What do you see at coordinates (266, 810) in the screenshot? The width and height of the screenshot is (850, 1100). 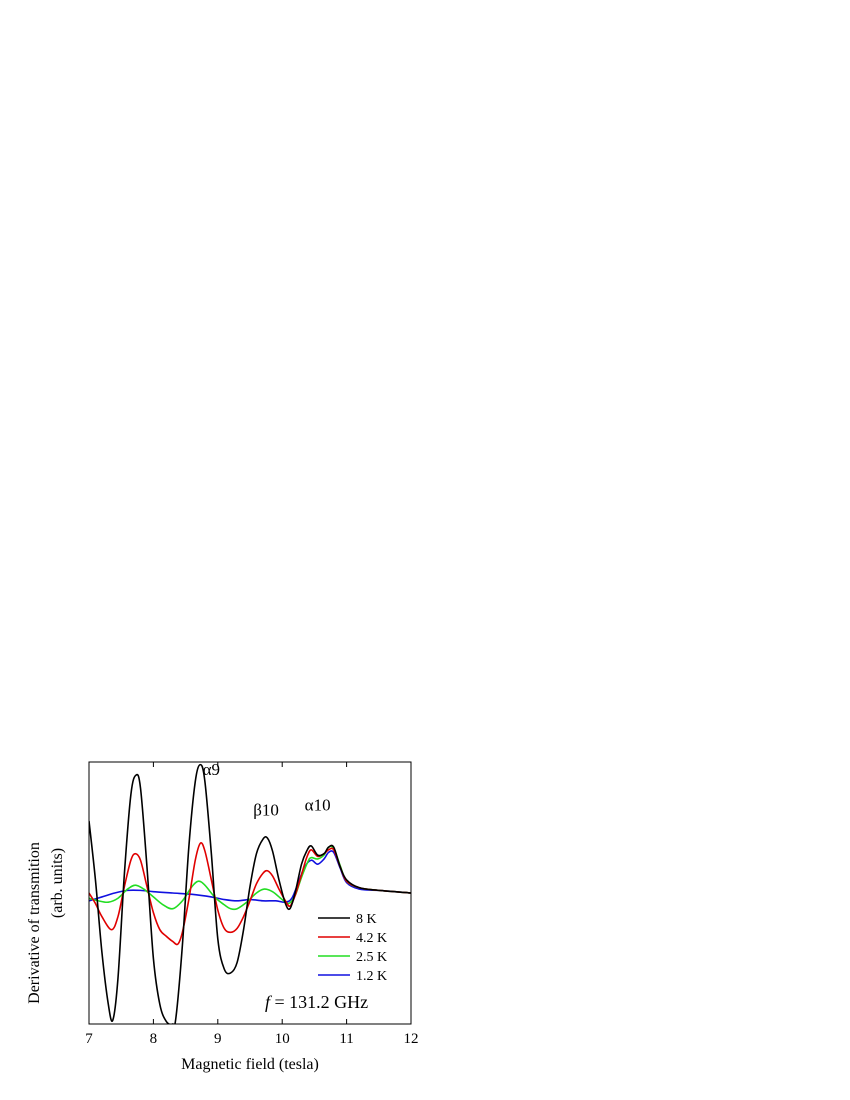 I see `peak-label: β10` at bounding box center [266, 810].